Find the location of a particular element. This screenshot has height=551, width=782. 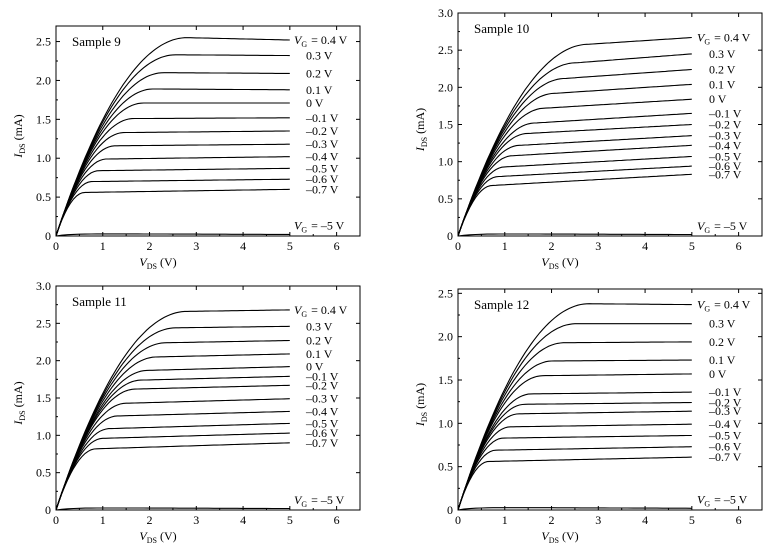

y-tick-label: 2.0 is located at coordinates (43, 361).